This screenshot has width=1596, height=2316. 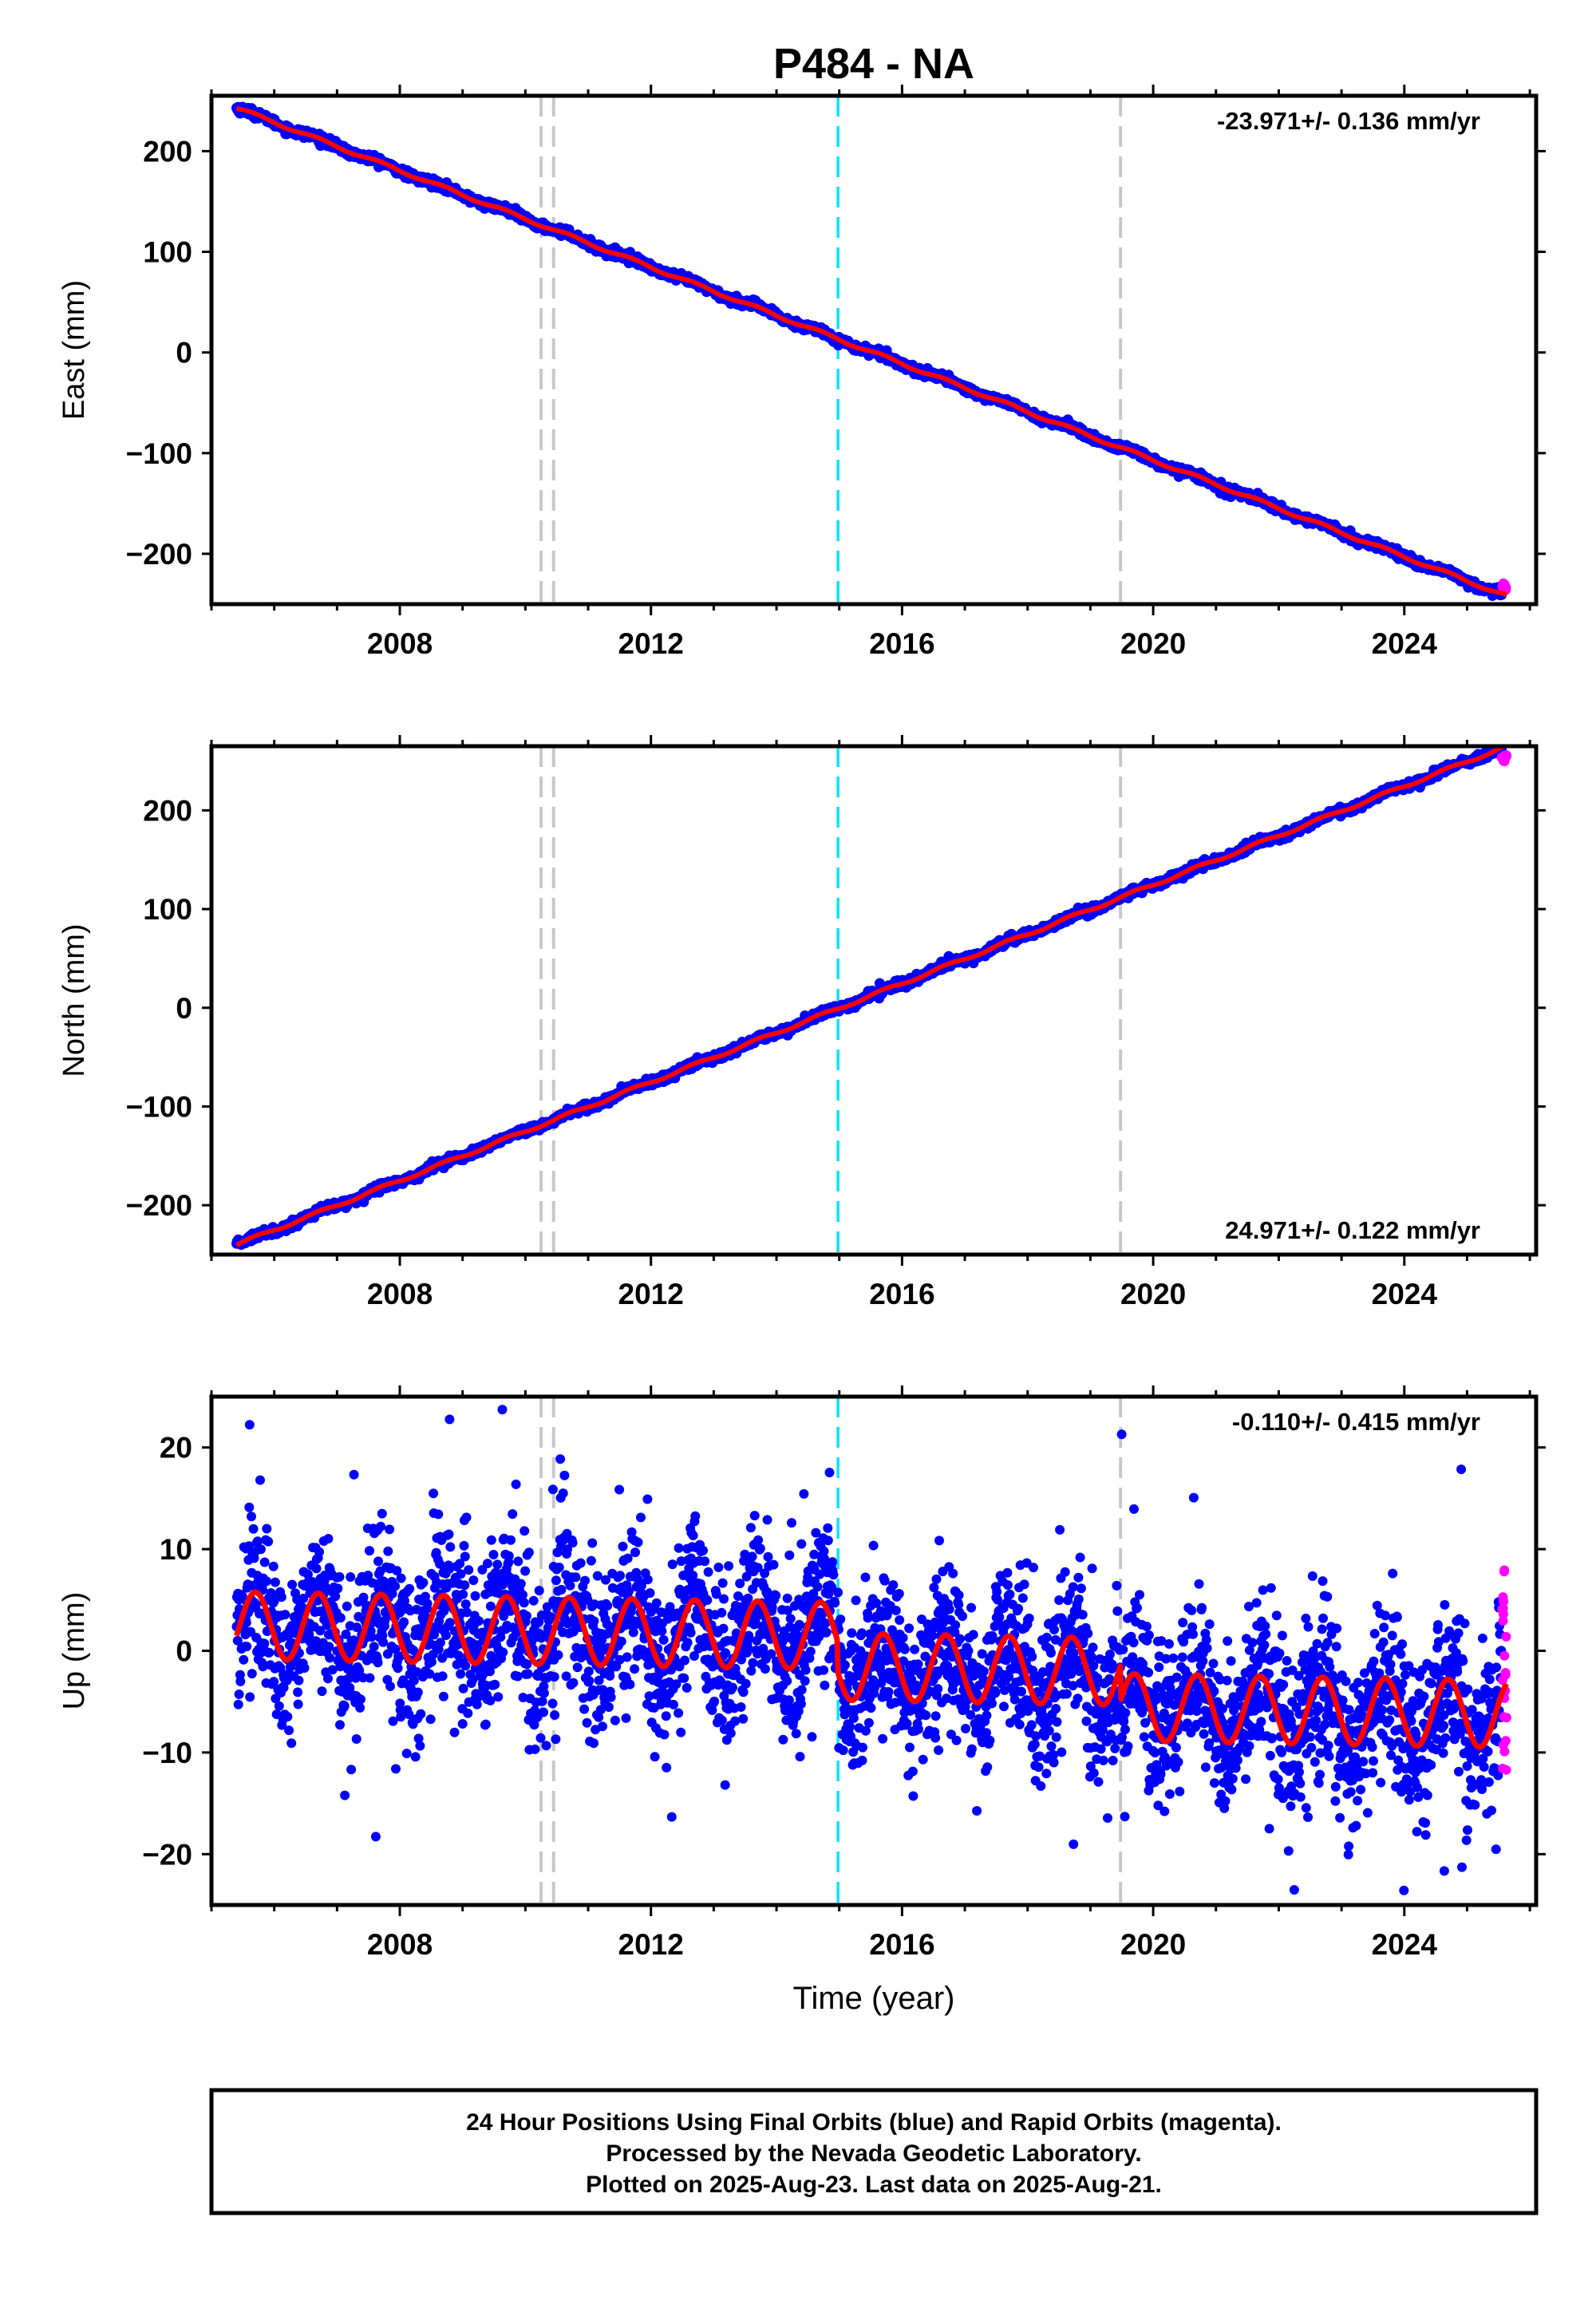 I want to click on east-rate-text: -23.971+/- 0.136 mm/yr, so click(x=1348, y=121).